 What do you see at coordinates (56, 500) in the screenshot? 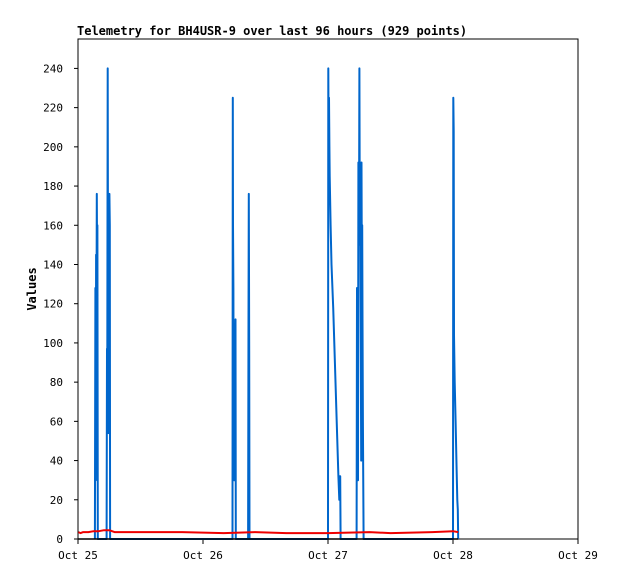
I see `y-tick-label: 20` at bounding box center [56, 500].